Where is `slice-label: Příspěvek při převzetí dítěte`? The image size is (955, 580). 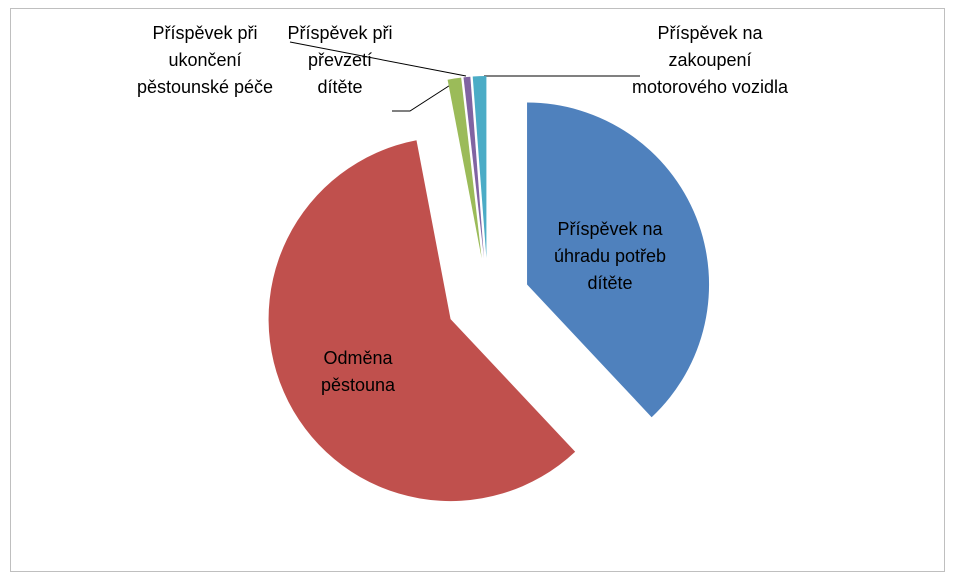
slice-label: Příspěvek při převzetí dítěte is located at coordinates (340, 60).